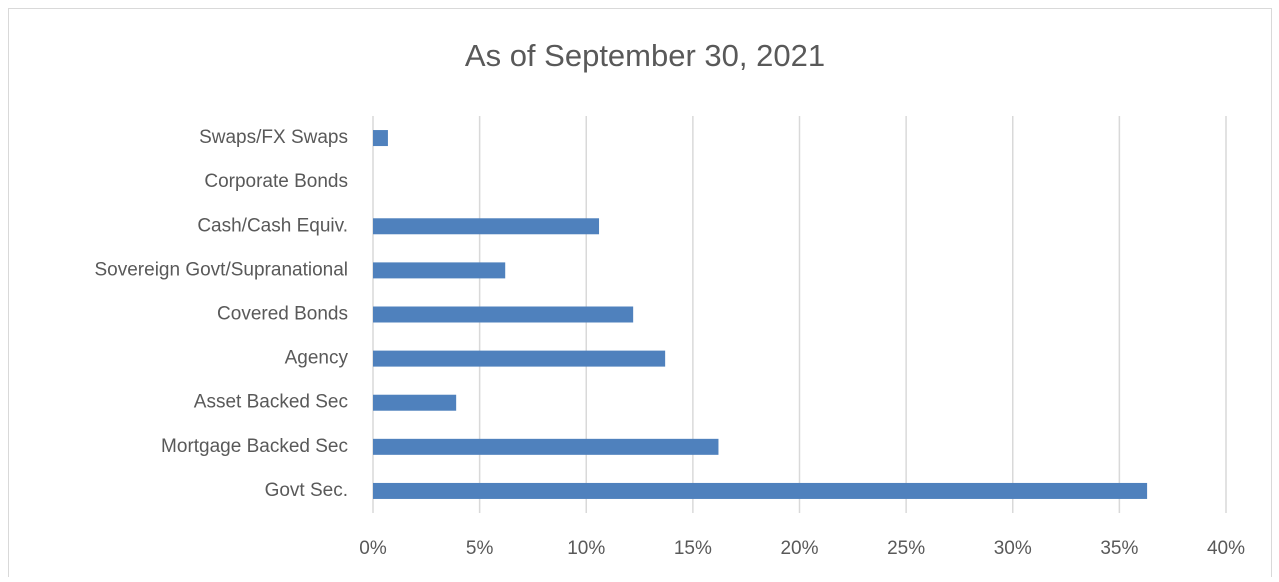  Describe the element at coordinates (276, 181) in the screenshot. I see `y-tick-label: Corporate Bonds` at that location.